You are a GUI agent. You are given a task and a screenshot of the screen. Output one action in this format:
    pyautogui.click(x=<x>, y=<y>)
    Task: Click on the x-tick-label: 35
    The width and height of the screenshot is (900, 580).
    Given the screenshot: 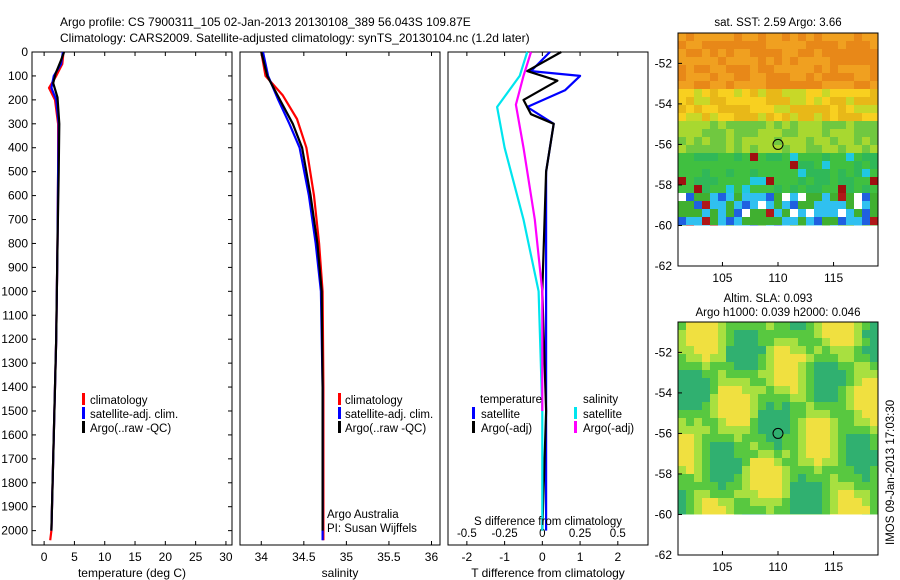 What is the action you would take?
    pyautogui.click(x=347, y=557)
    